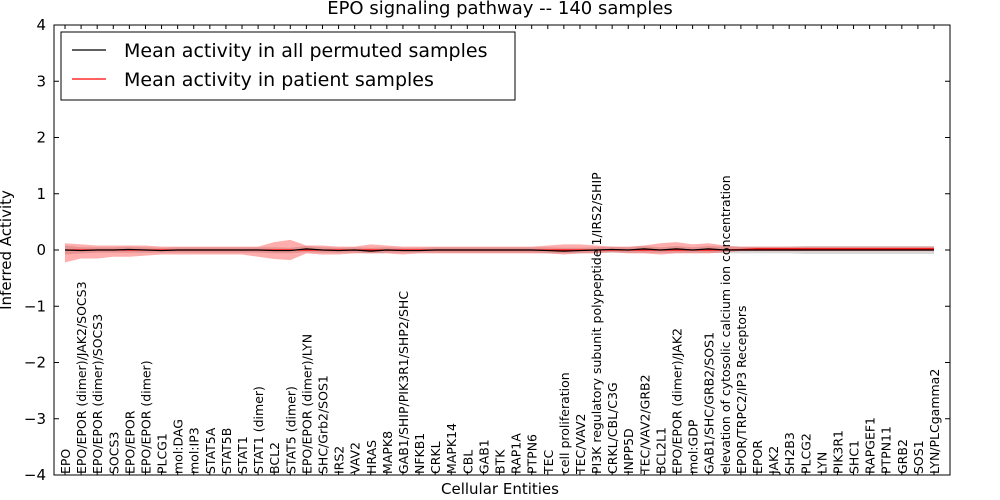  I want to click on y-tick-label: −3, so click(35, 419).